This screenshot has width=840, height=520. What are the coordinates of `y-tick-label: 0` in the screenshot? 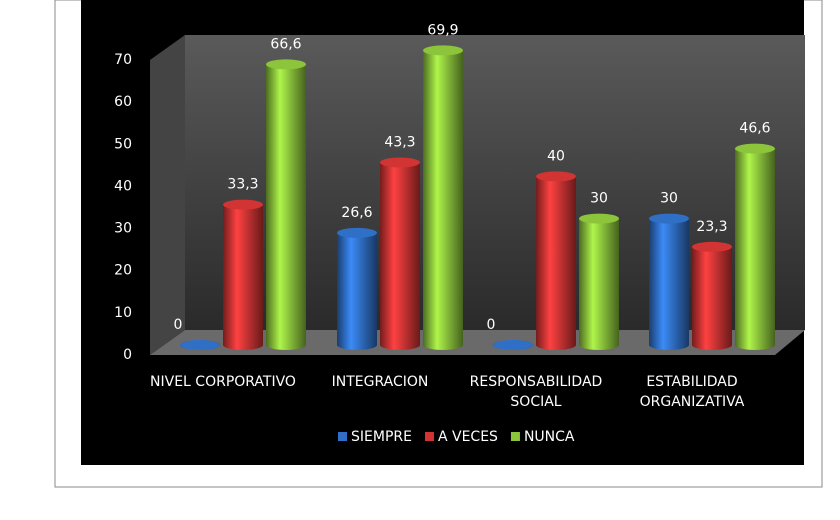 It's located at (127, 355).